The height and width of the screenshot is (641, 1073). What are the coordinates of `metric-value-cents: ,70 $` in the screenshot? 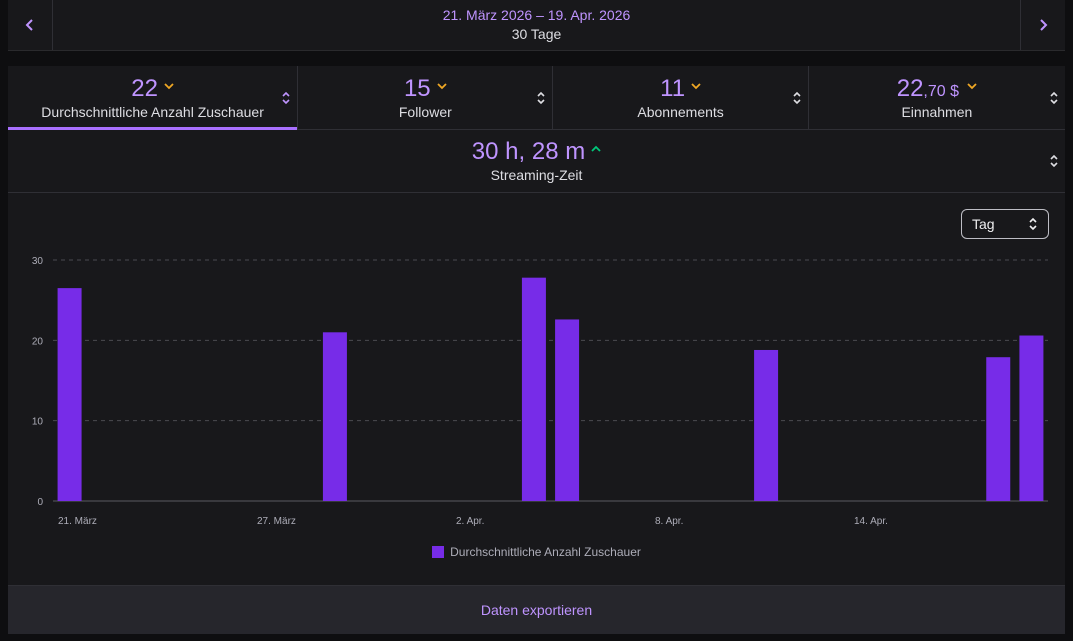 It's located at (941, 91).